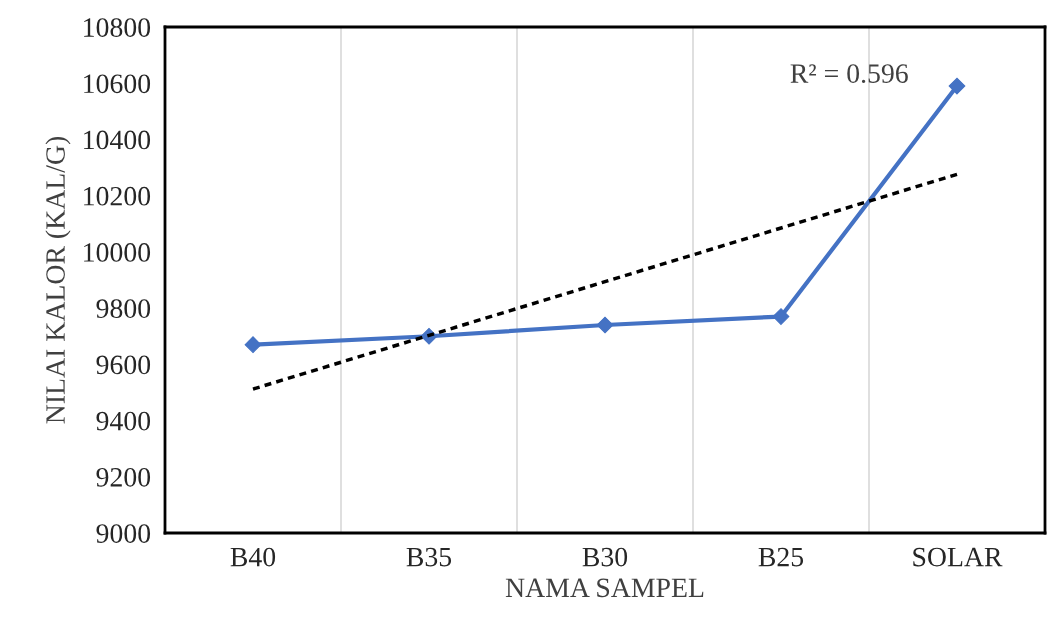  What do you see at coordinates (58, 280) in the screenshot?
I see `y-axis-title: NILAI KALOR (KAL/G)` at bounding box center [58, 280].